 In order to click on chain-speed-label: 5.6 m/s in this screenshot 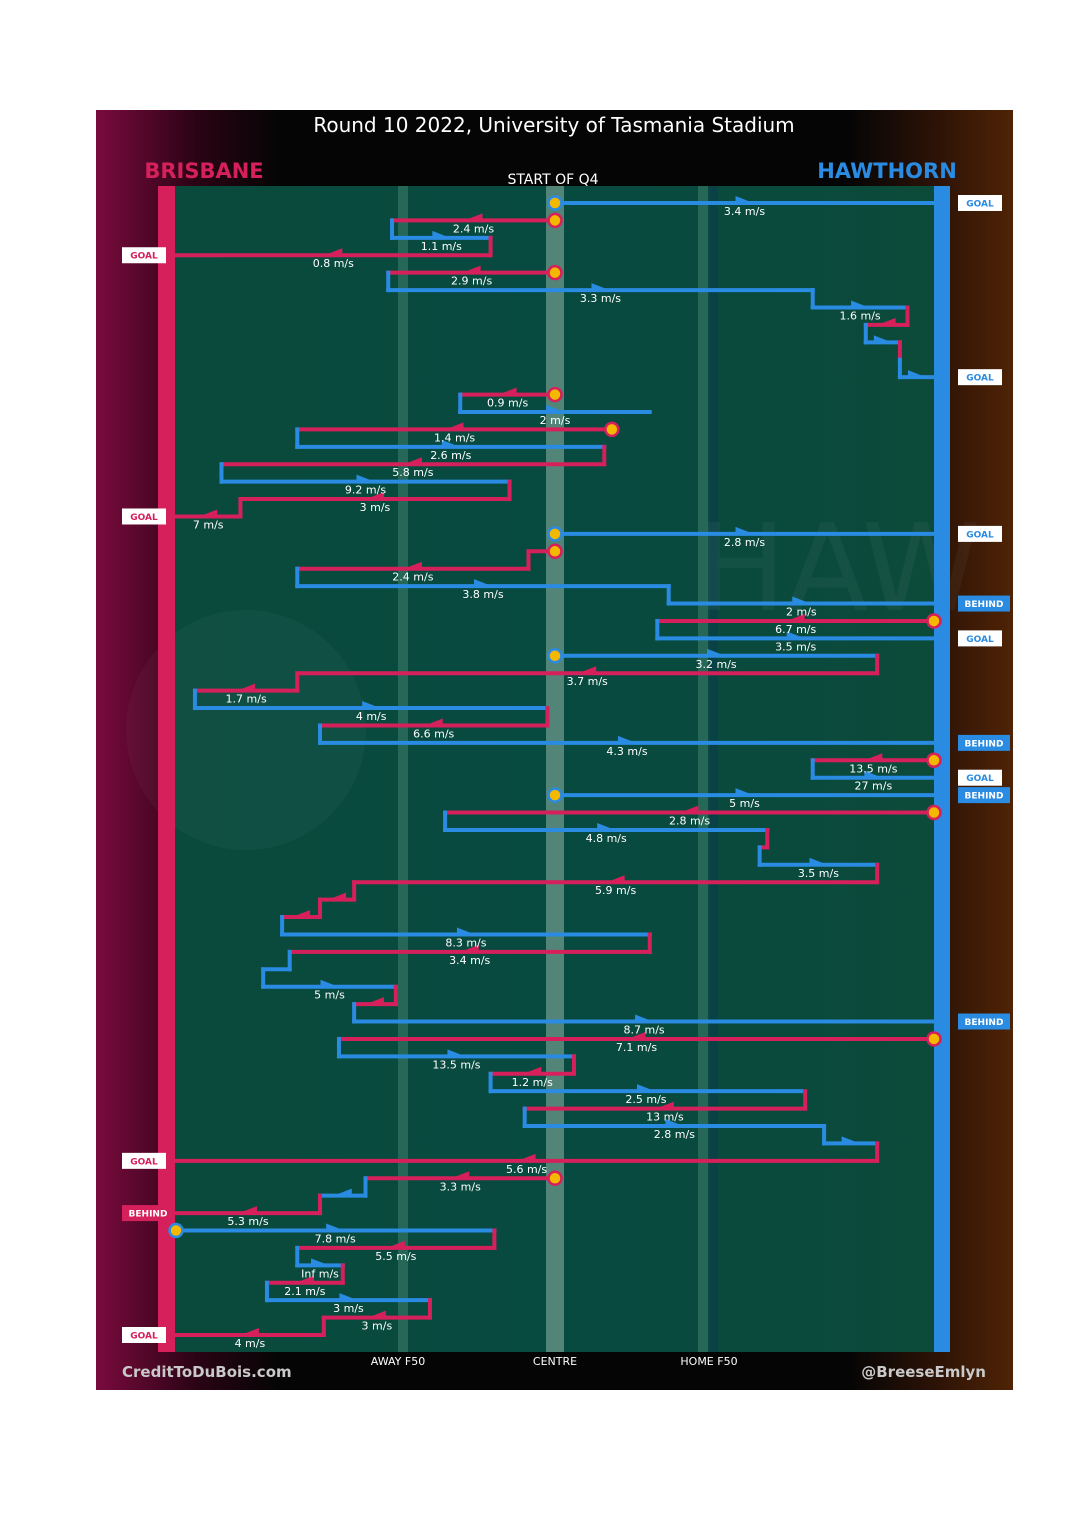, I will do `click(526, 1169)`.